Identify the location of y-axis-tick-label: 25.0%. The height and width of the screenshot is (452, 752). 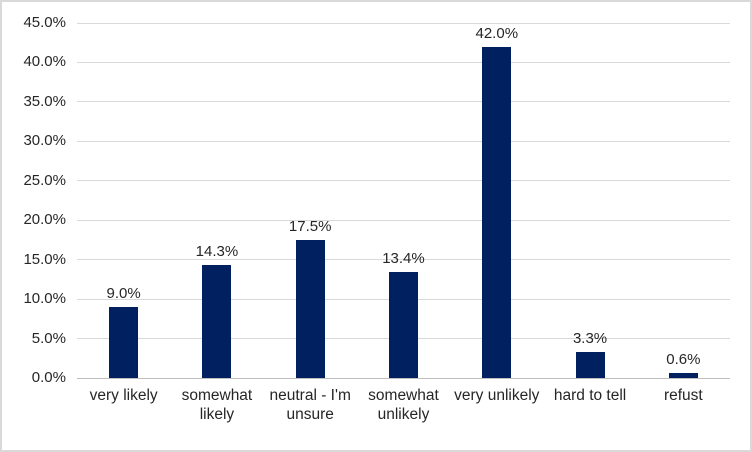
(44, 180).